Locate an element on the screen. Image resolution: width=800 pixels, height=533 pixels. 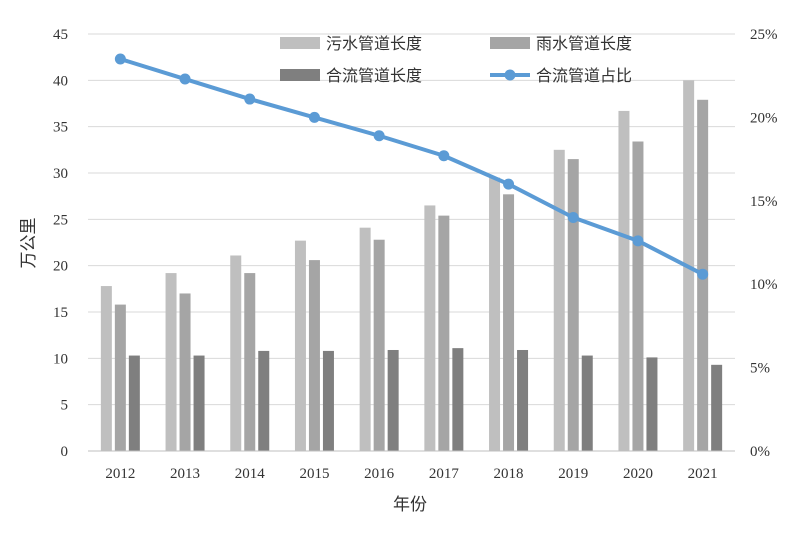
x-tick-label: 2013 is located at coordinates (185, 474).